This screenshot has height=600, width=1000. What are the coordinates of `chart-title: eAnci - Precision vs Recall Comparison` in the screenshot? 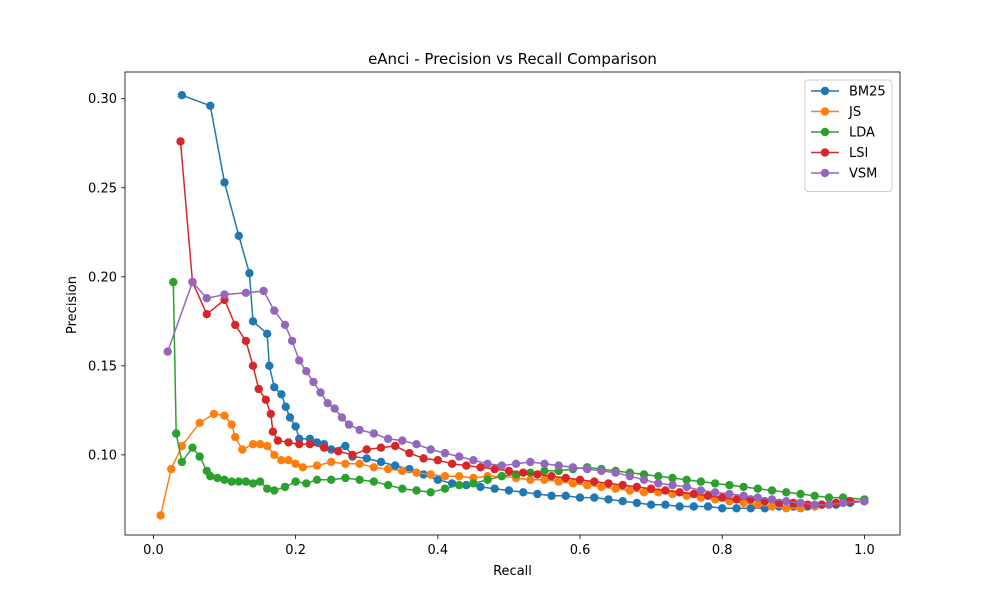 It's located at (512, 59).